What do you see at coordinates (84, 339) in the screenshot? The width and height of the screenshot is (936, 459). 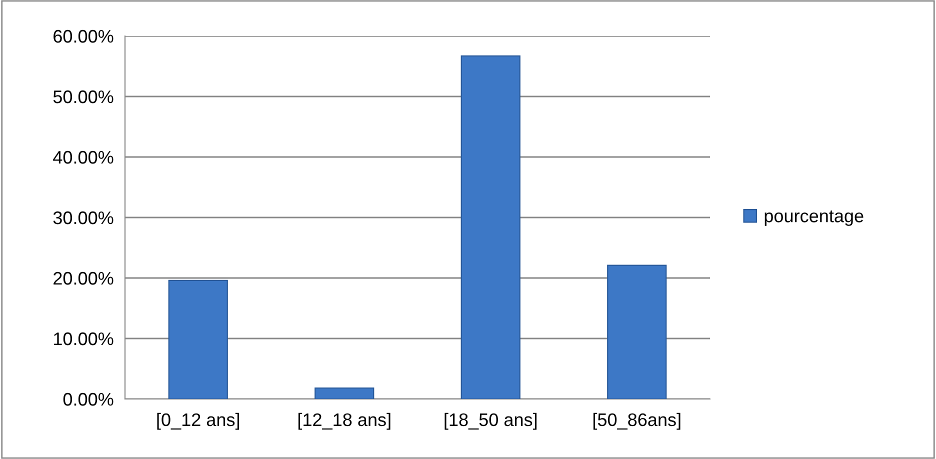 I see `y-tick-label: 10.00%` at bounding box center [84, 339].